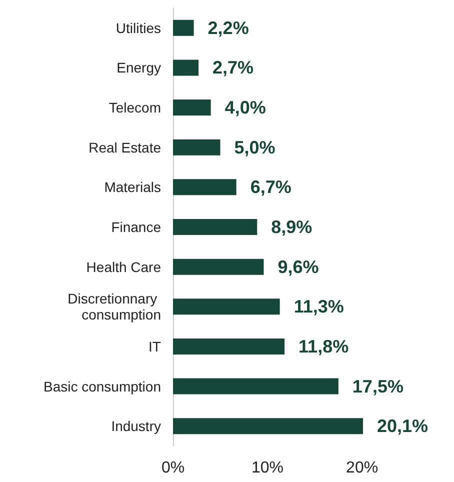 The width and height of the screenshot is (454, 482). I want to click on y-tick-label: Industry, so click(136, 426).